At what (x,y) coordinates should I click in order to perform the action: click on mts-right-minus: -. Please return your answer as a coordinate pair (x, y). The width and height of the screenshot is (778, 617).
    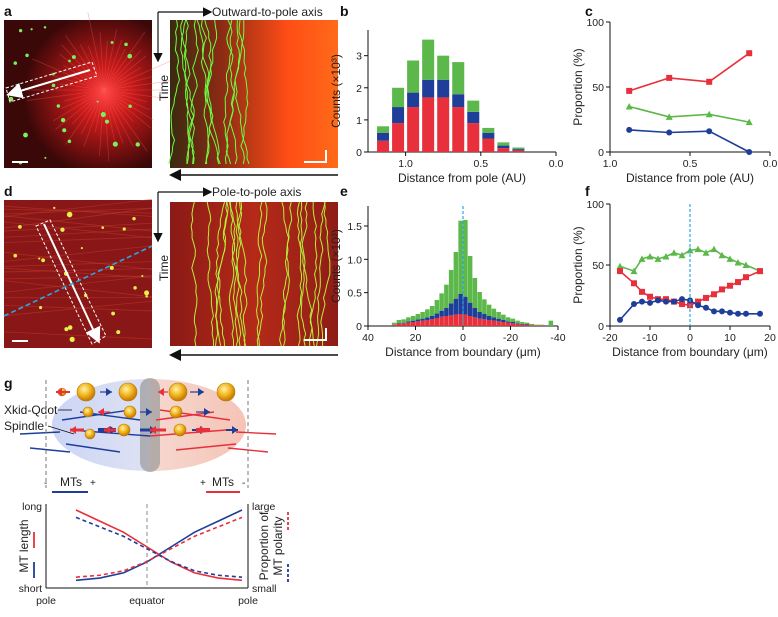
    Looking at the image, I should click on (243, 483).